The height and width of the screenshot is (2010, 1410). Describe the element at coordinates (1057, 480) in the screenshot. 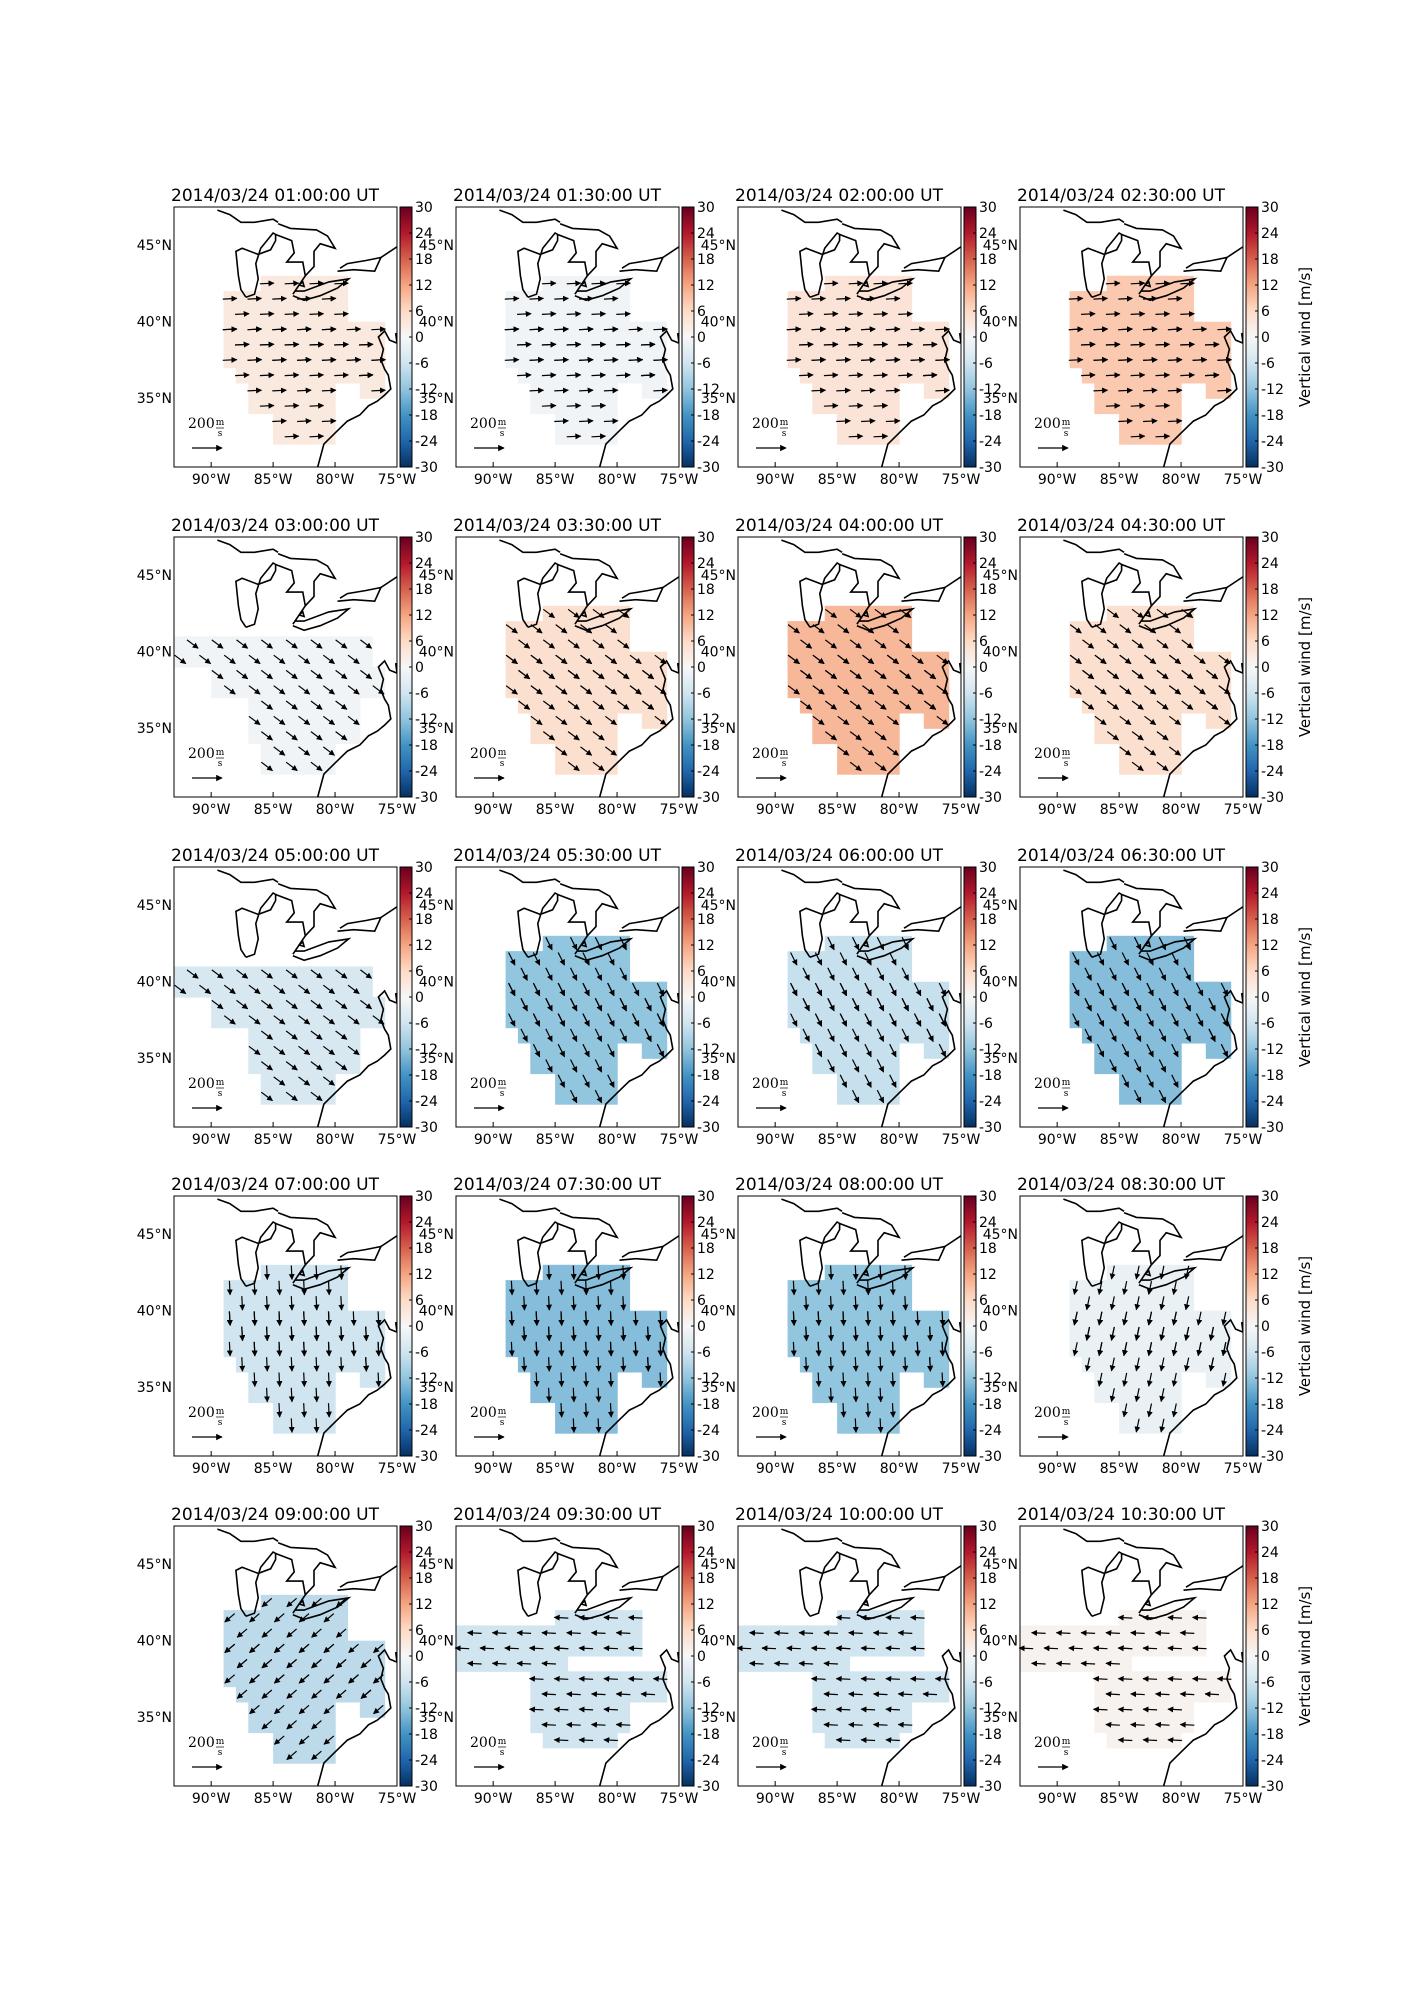

I see `lon-tick-label: 90°W` at that location.